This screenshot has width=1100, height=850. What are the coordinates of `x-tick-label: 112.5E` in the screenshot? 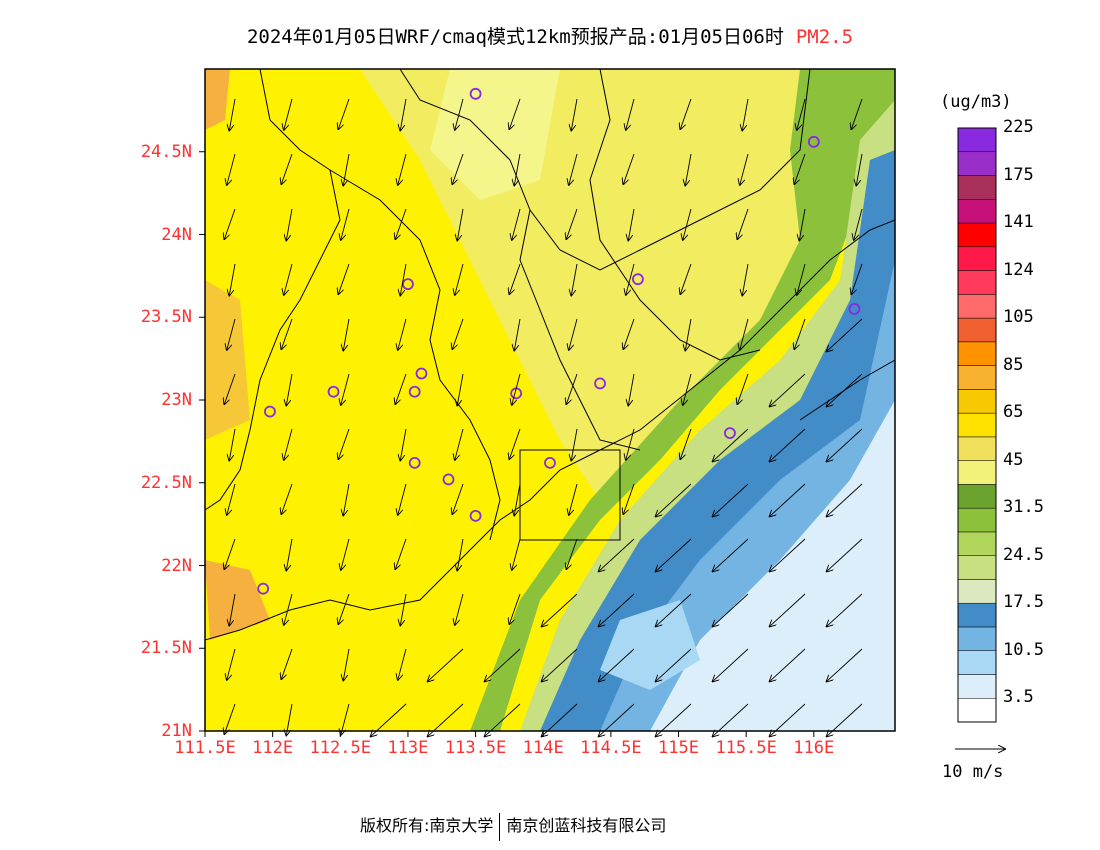 It's located at (340, 748).